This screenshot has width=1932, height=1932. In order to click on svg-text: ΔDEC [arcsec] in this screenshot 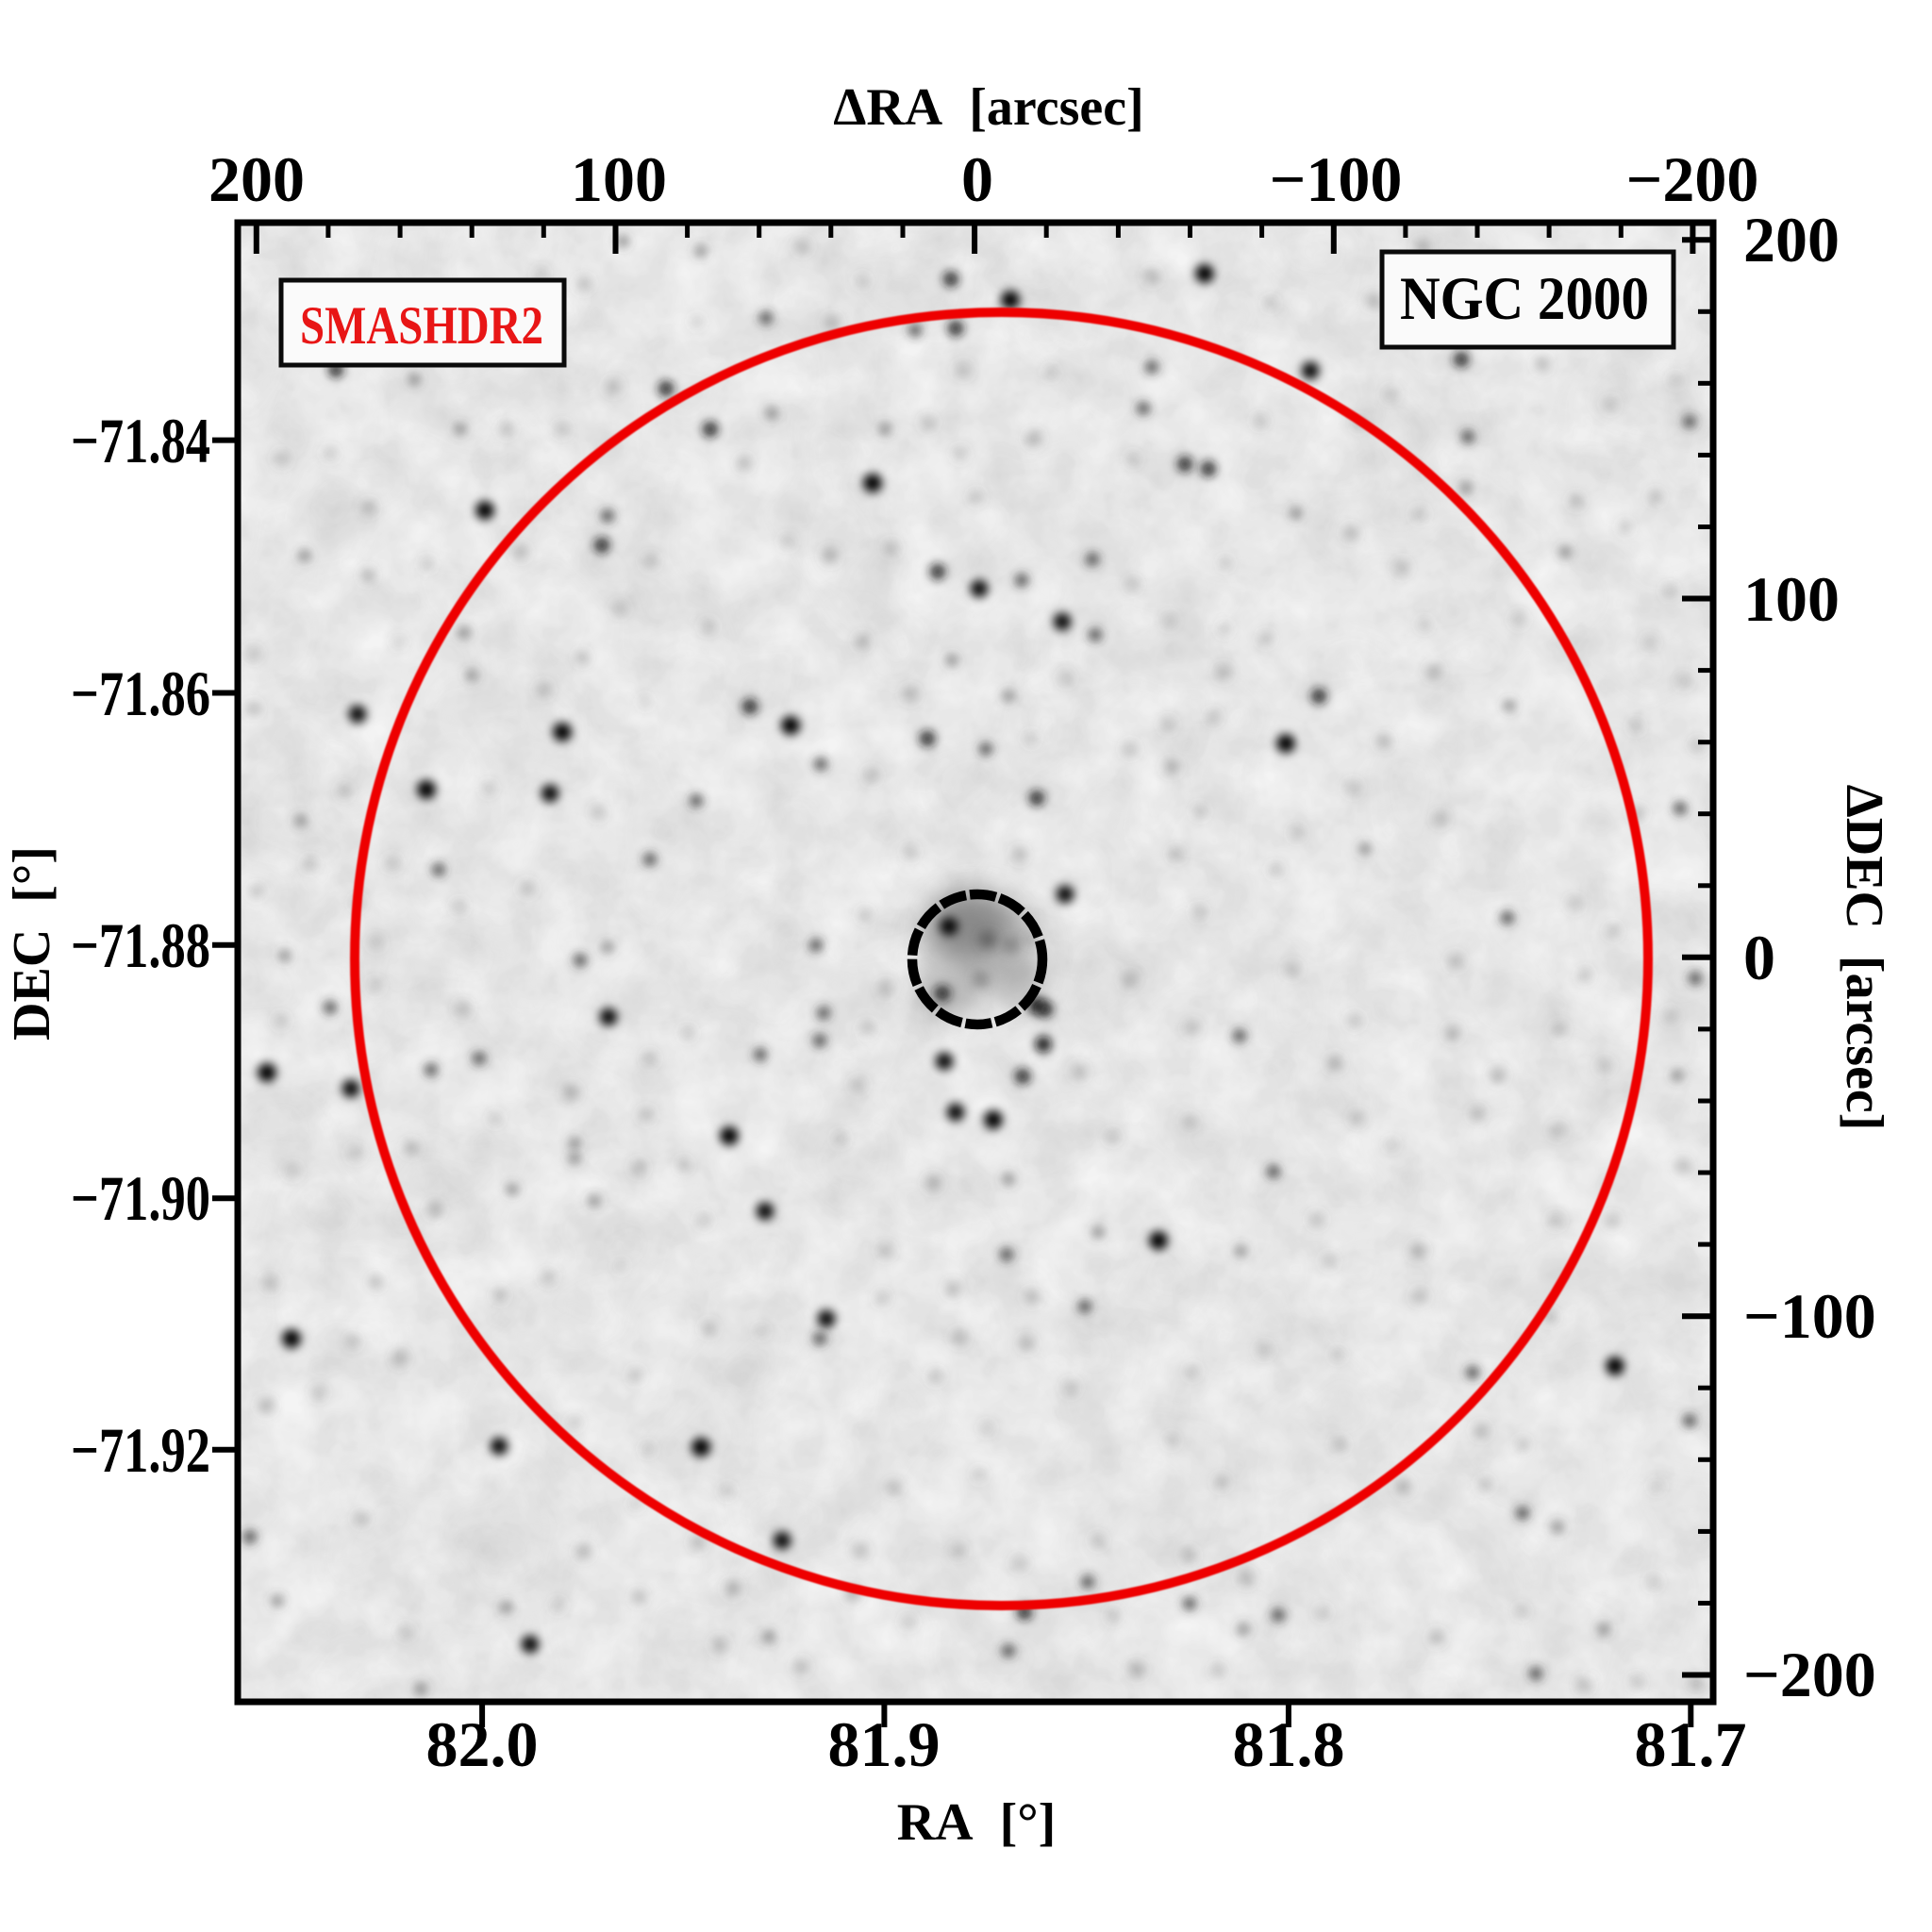, I will do `click(1864, 958)`.